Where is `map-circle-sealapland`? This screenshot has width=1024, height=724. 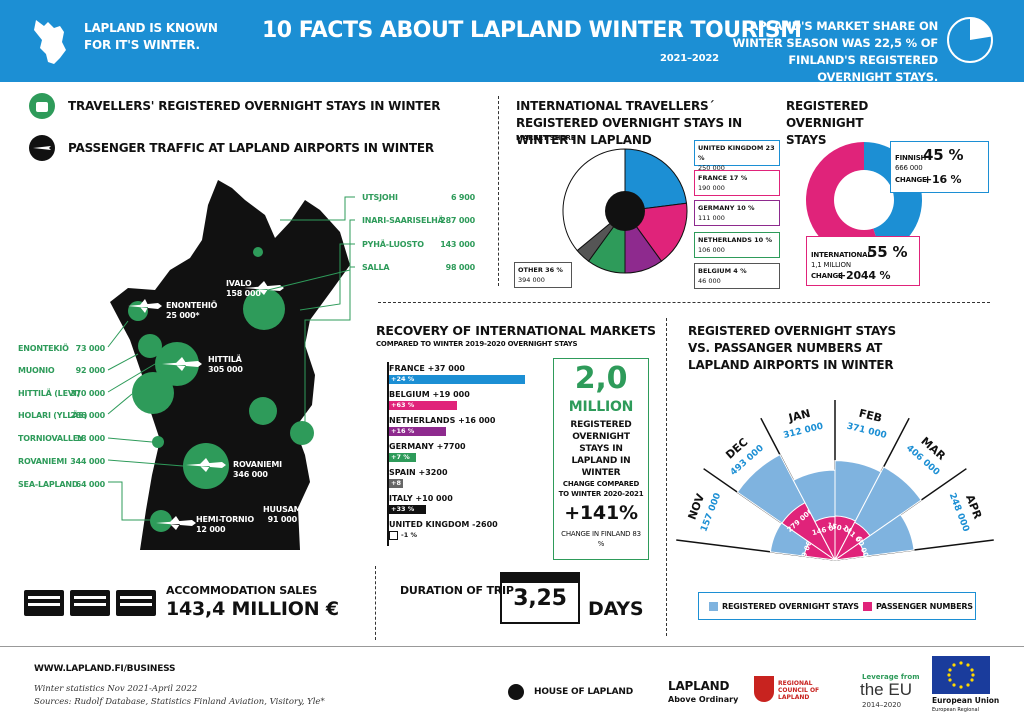 map-circle-sealapland is located at coordinates (161, 521).